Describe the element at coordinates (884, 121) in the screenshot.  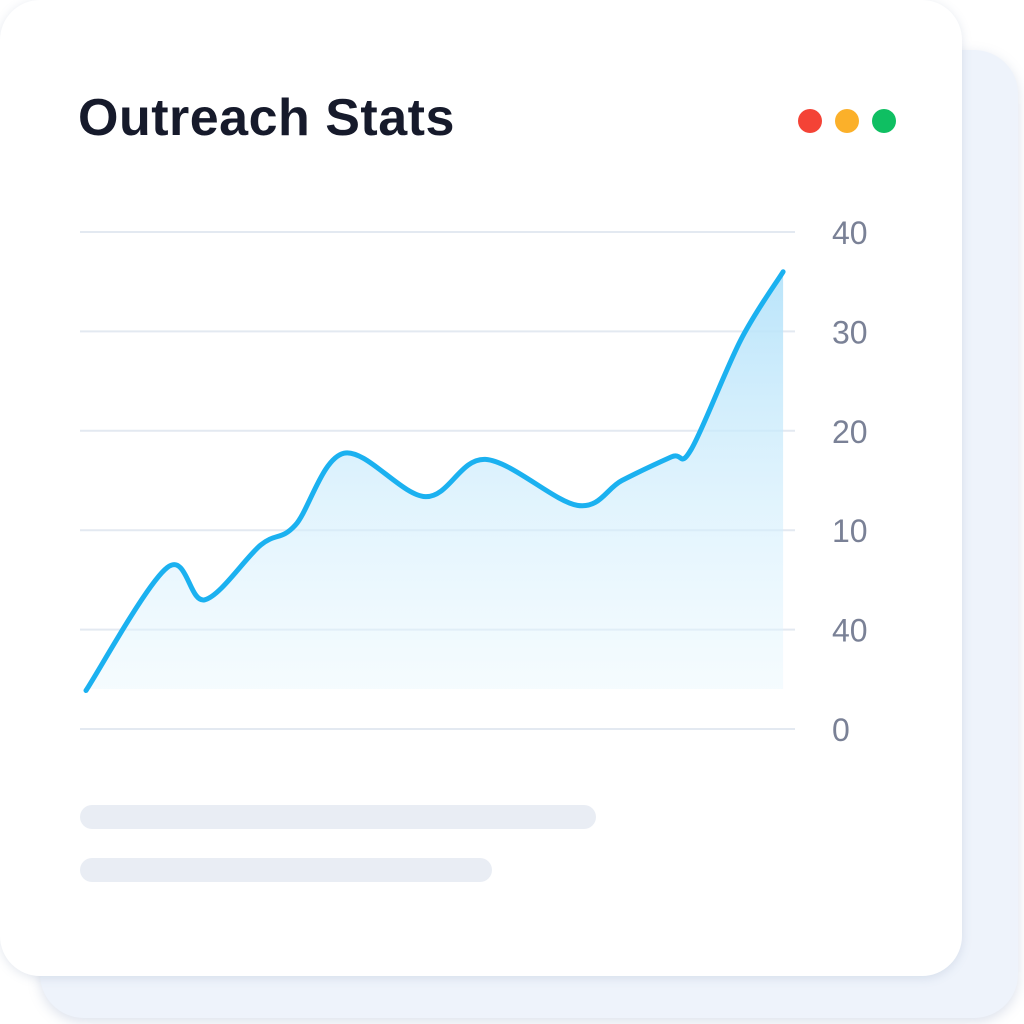
I see `maximize-dot-icon` at that location.